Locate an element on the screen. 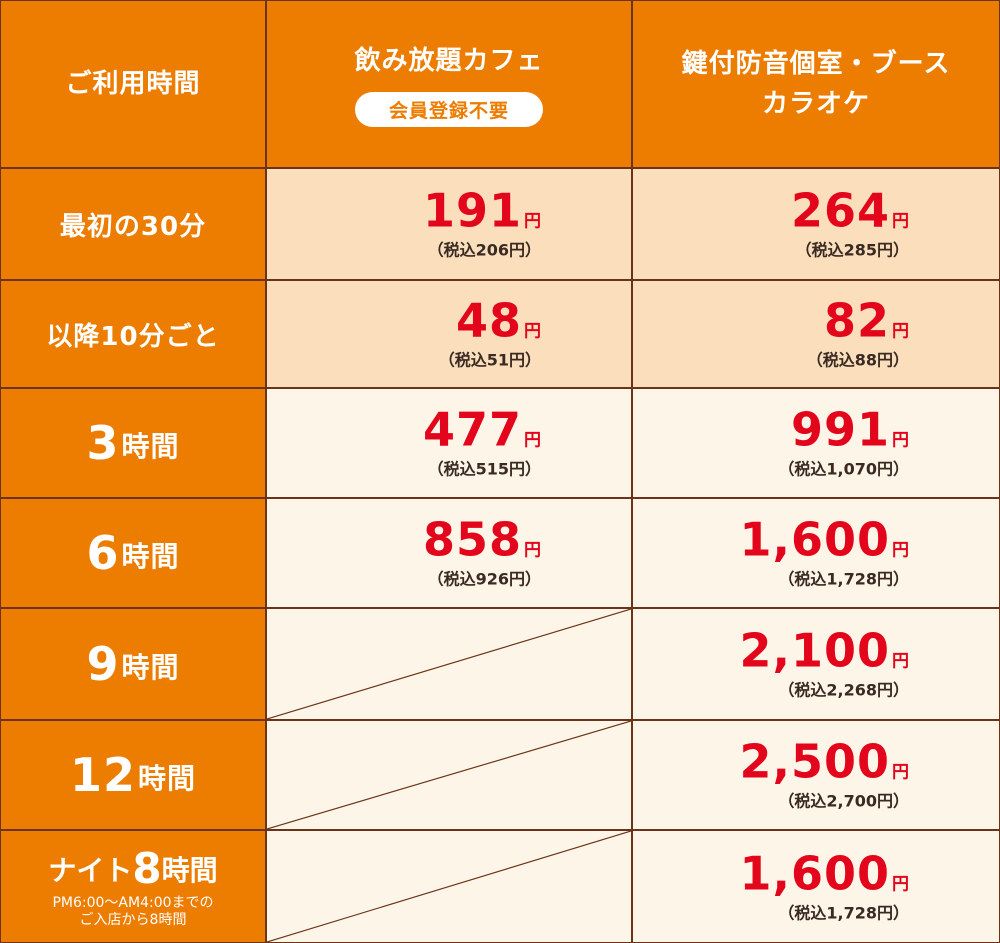 This screenshot has width=1000, height=943. price-value: 991 is located at coordinates (840, 429).